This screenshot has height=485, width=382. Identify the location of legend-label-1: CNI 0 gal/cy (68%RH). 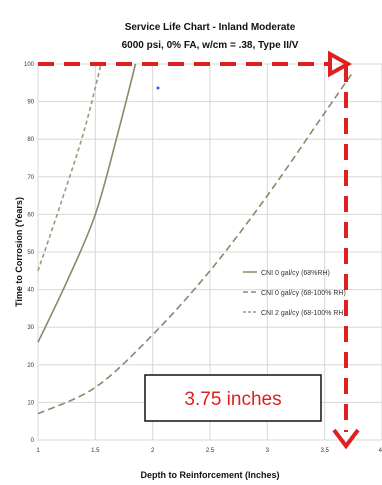
(295, 273).